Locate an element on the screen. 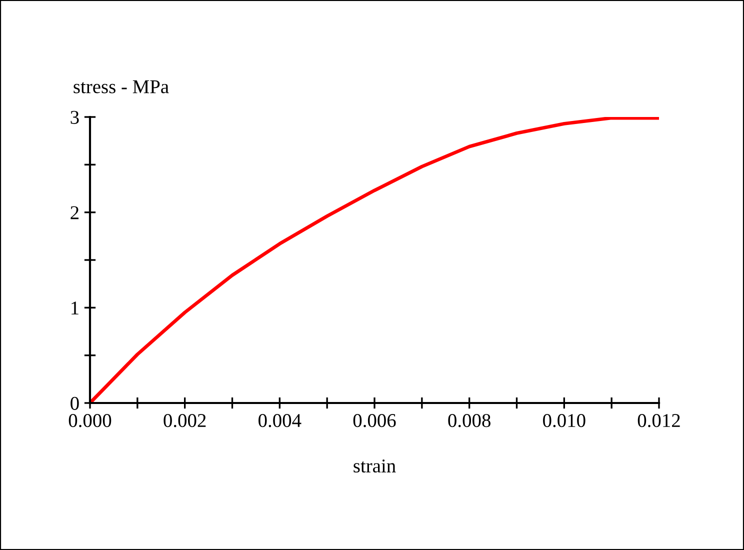 Image resolution: width=744 pixels, height=550 pixels. y-tick-label: 2 is located at coordinates (74, 213).